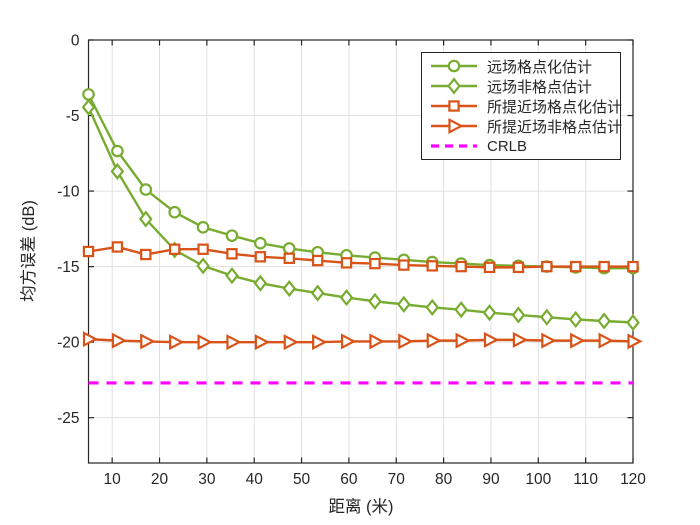 This screenshot has height=525, width=700. I want to click on x-axis-tick-label: 50, so click(302, 479).